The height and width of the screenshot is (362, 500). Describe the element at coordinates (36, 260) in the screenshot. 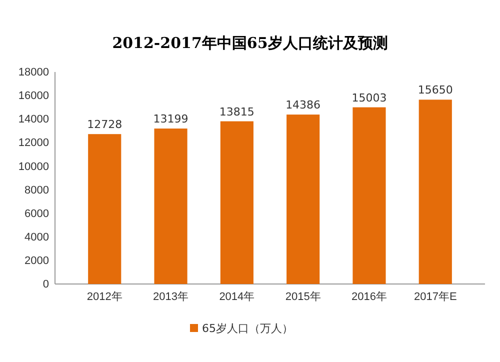

I see `y-tick-label: 2000` at that location.